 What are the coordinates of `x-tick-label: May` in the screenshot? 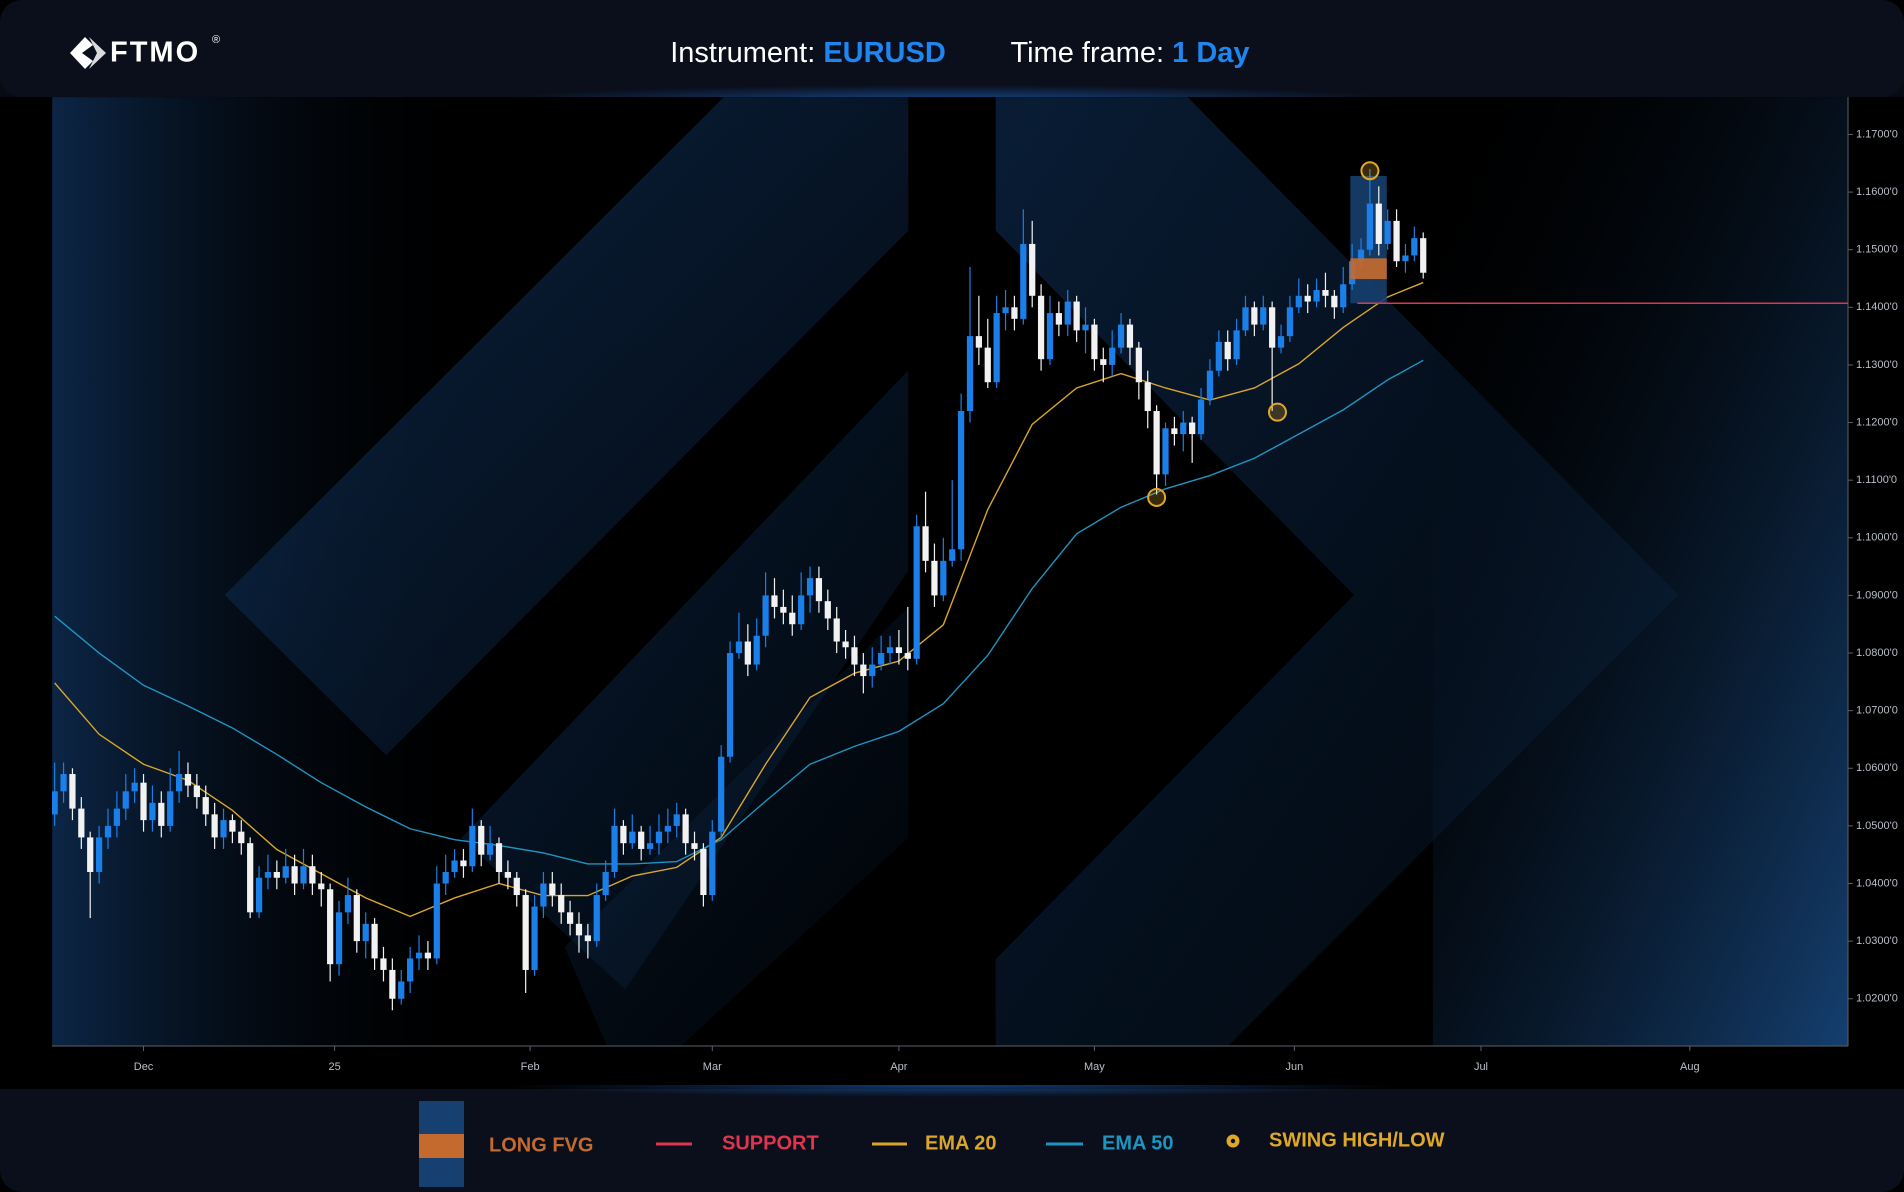 It's located at (1094, 1067).